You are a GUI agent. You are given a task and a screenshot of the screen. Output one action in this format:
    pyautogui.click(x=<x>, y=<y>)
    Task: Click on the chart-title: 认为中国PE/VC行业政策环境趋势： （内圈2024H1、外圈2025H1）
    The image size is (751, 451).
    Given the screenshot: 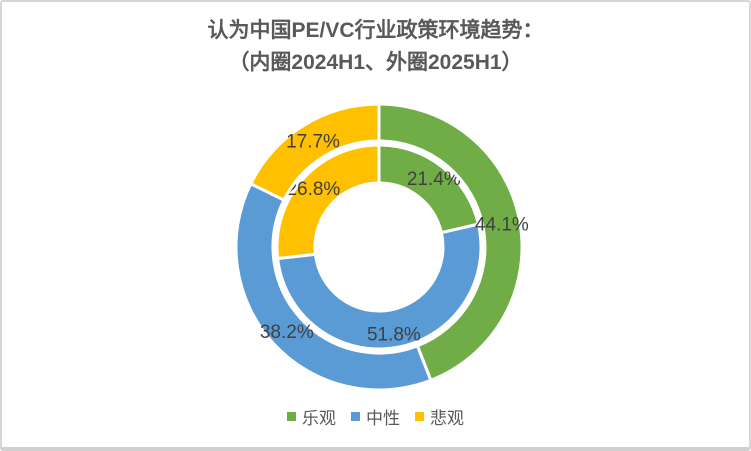 What is the action you would take?
    pyautogui.click(x=375, y=47)
    